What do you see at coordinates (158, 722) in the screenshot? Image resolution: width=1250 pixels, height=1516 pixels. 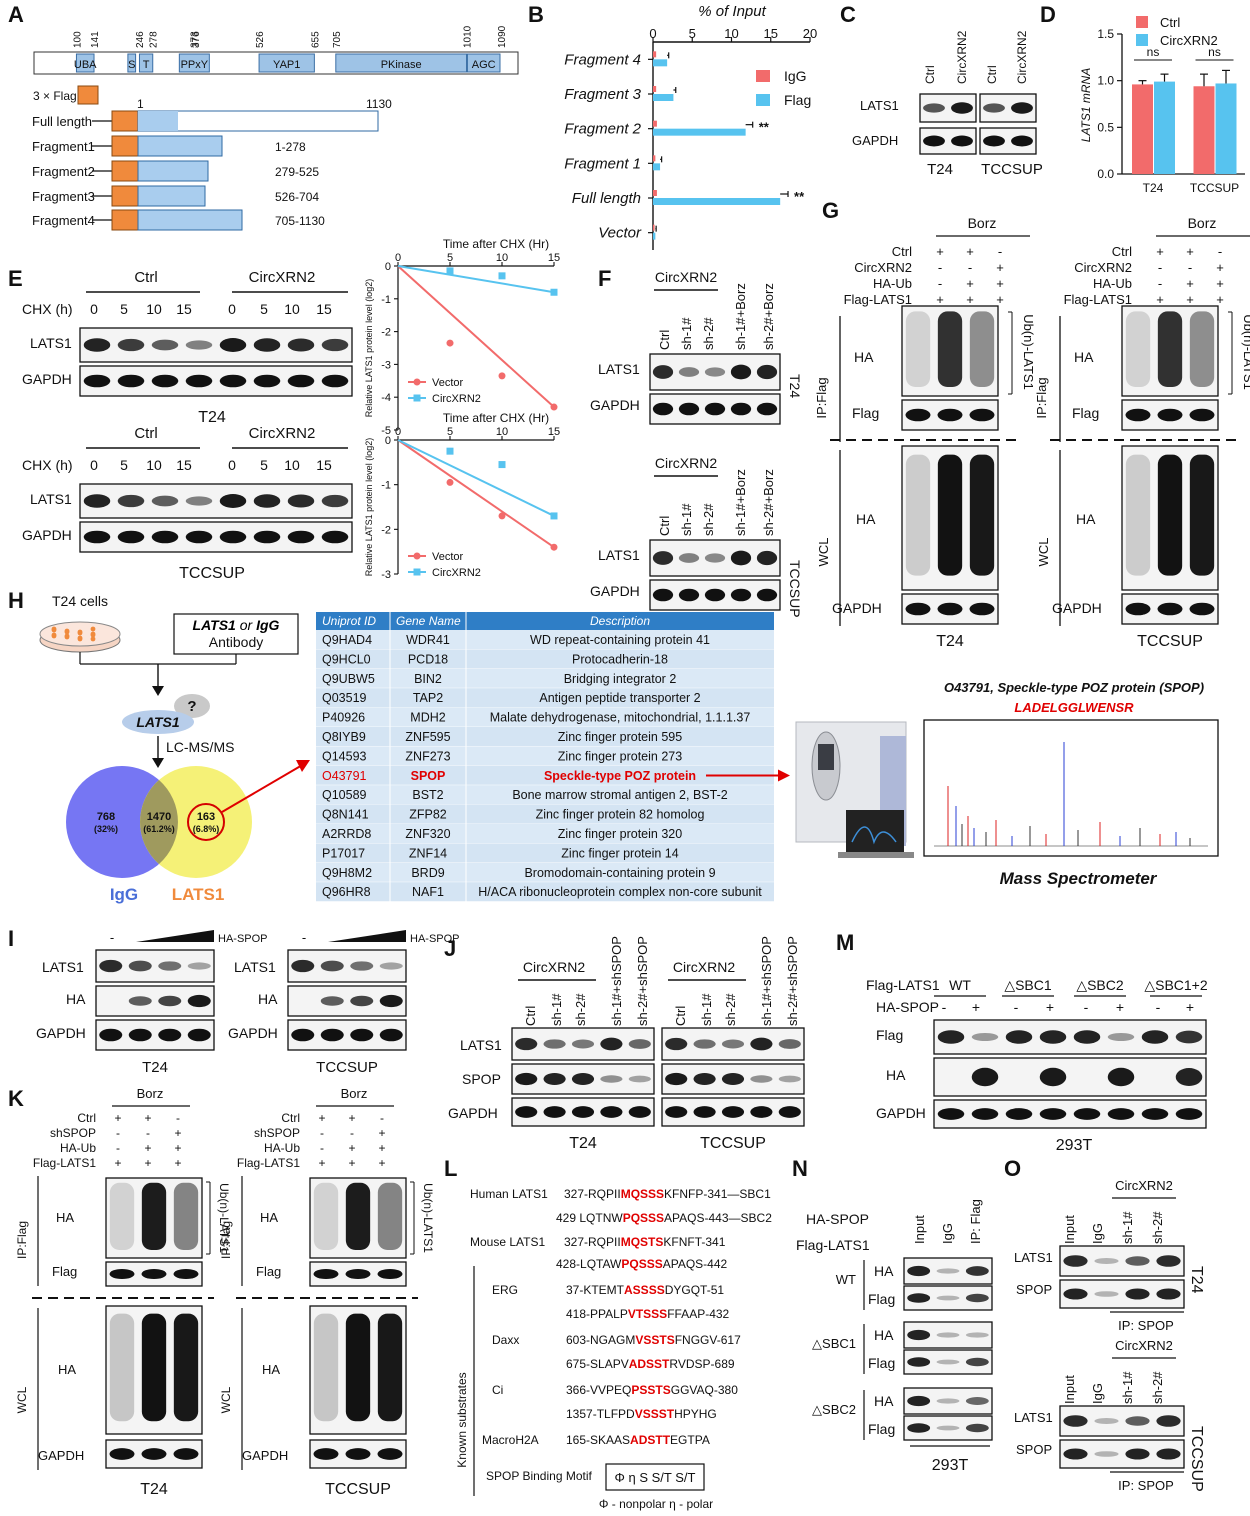 I see `lats1-label: LATS1` at bounding box center [158, 722].